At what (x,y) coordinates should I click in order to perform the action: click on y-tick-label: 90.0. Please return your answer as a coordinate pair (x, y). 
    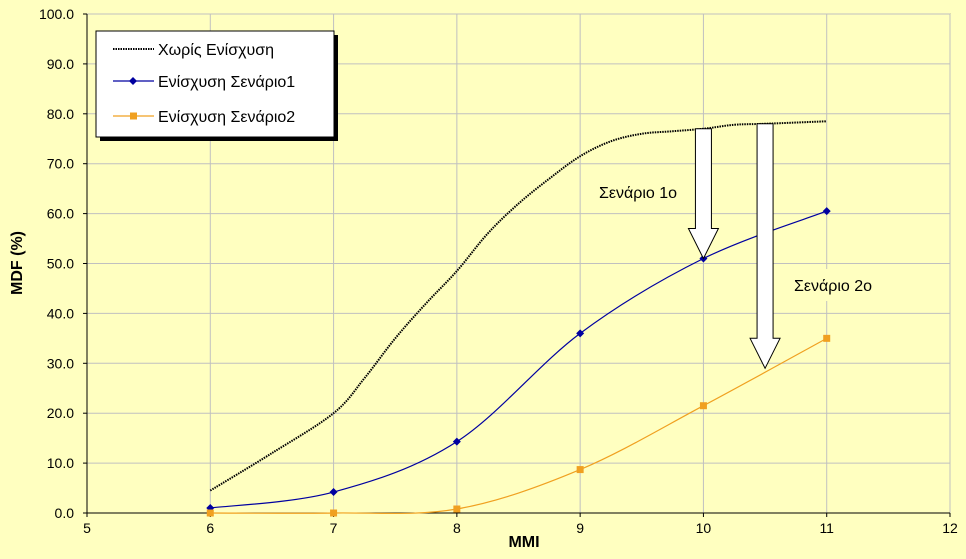
    Looking at the image, I should click on (60, 64).